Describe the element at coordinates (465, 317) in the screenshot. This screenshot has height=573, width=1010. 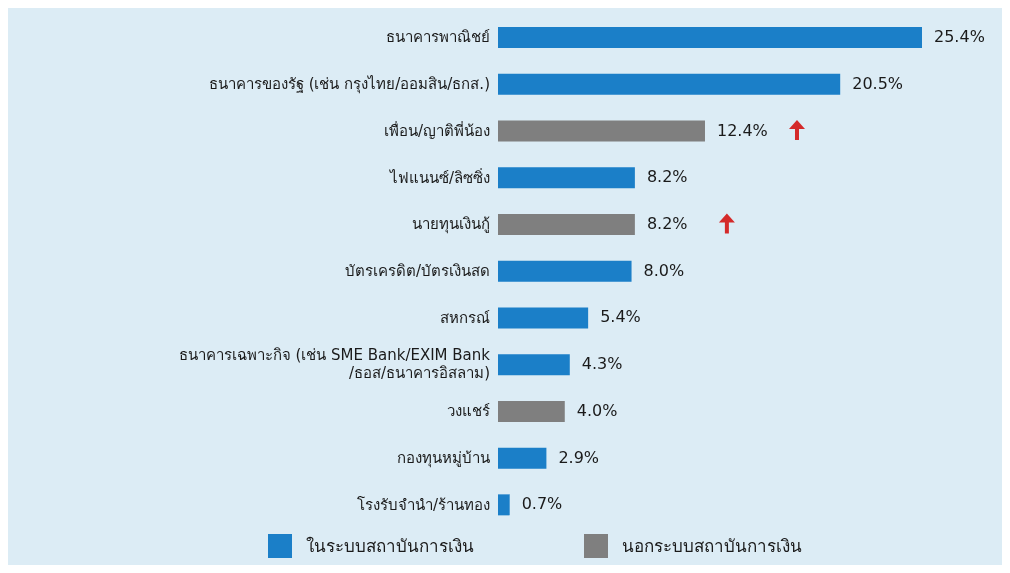
I see `y-tick-label: สหกรณ์` at that location.